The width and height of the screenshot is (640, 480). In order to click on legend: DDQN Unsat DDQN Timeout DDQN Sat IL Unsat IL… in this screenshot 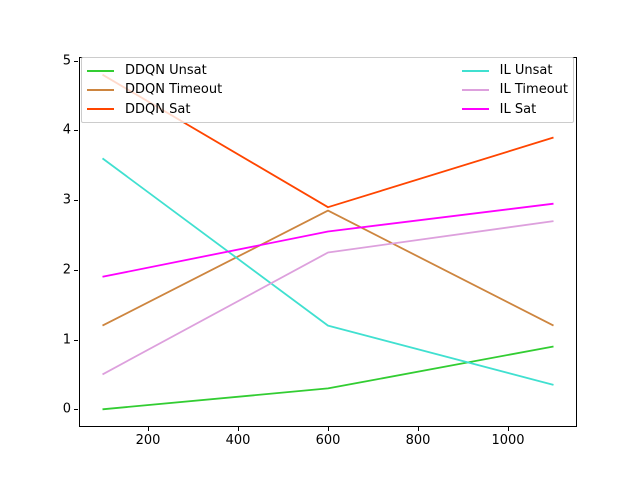, I will do `click(327, 90)`.